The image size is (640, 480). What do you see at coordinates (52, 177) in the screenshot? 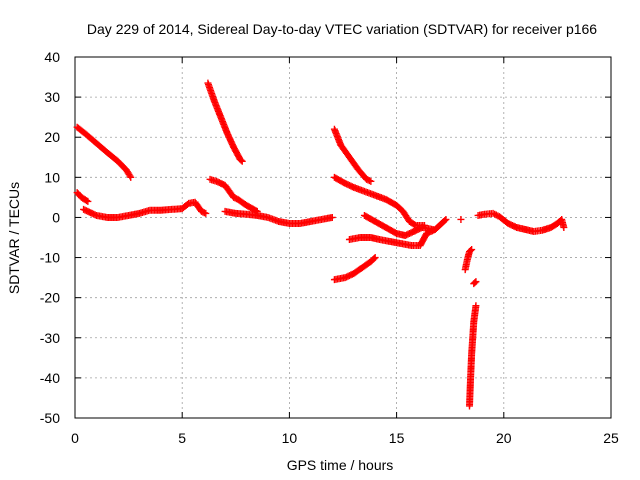
I see `y-tick-label: 10` at bounding box center [52, 177].